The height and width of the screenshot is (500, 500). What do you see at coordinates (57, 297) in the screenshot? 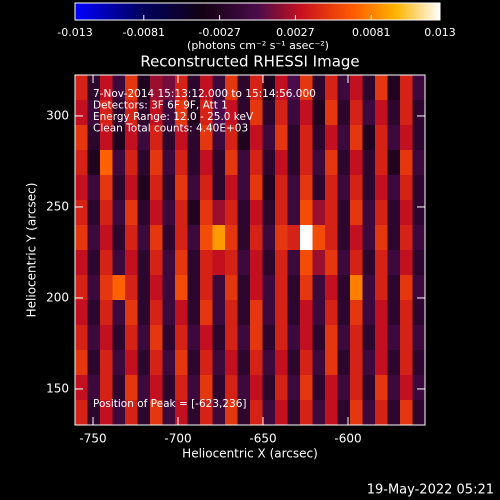
I see `y-tick-label: 200` at bounding box center [57, 297].